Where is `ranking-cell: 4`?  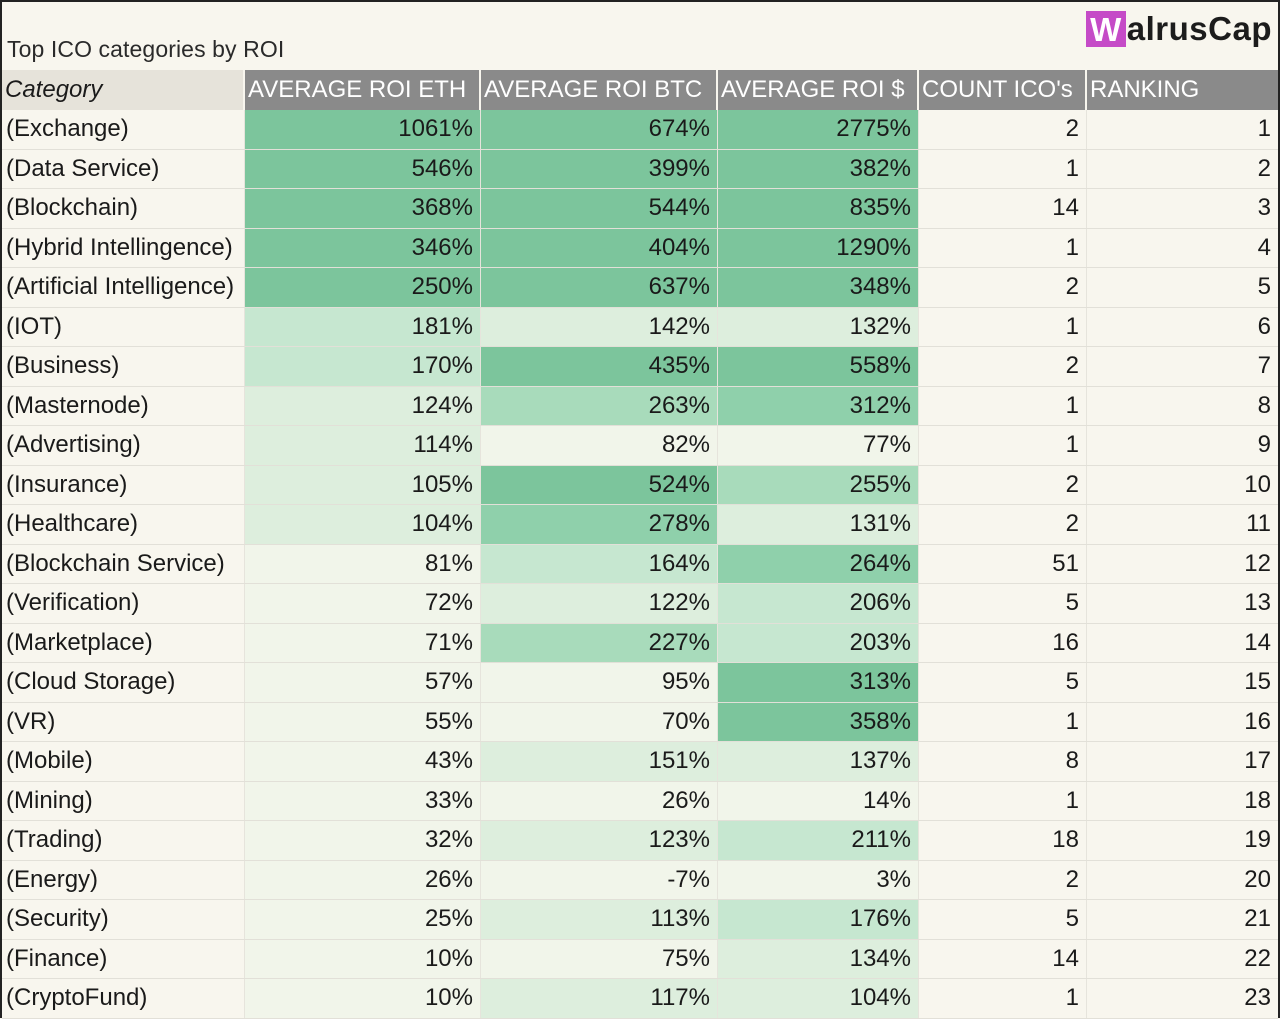 ranking-cell: 4 is located at coordinates (1264, 247).